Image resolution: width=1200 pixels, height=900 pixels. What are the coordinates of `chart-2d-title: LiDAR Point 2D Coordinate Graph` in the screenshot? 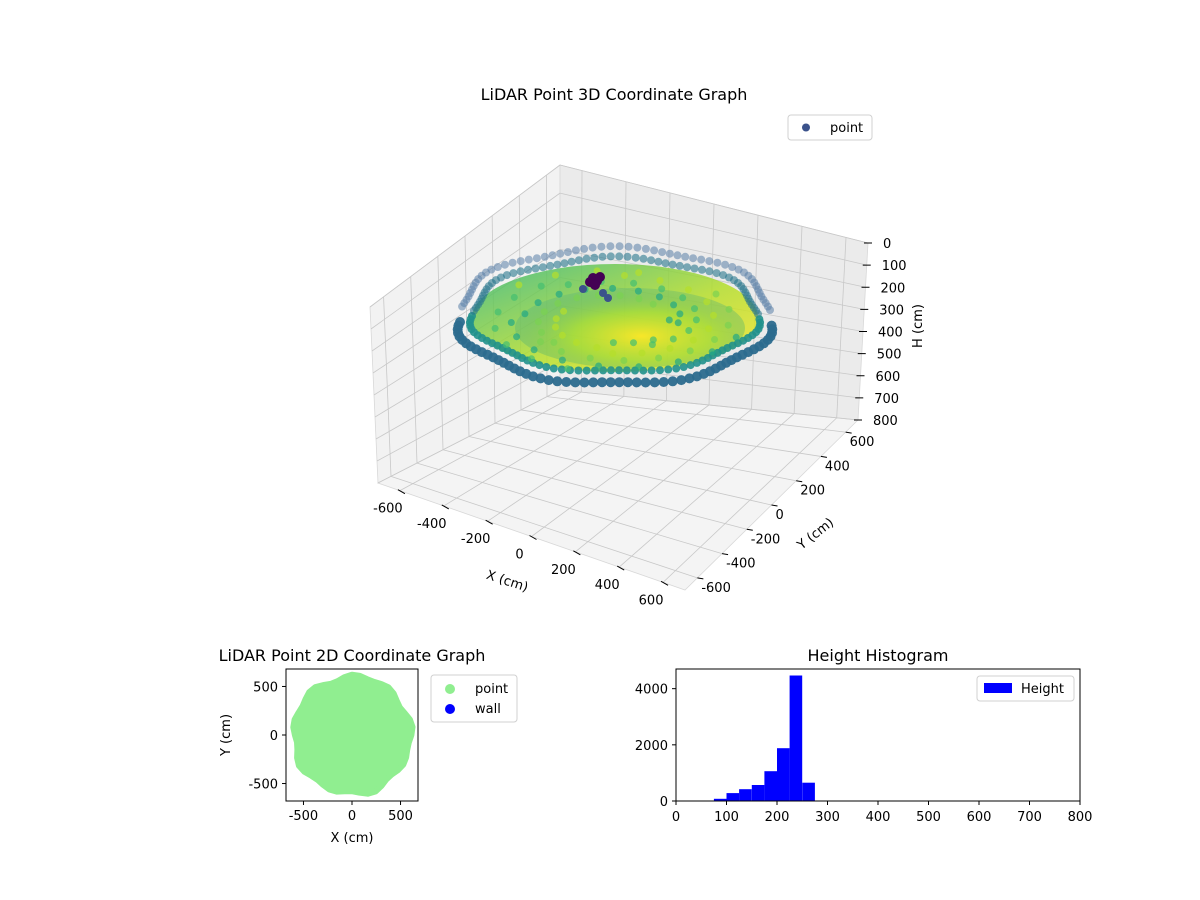 It's located at (352, 655).